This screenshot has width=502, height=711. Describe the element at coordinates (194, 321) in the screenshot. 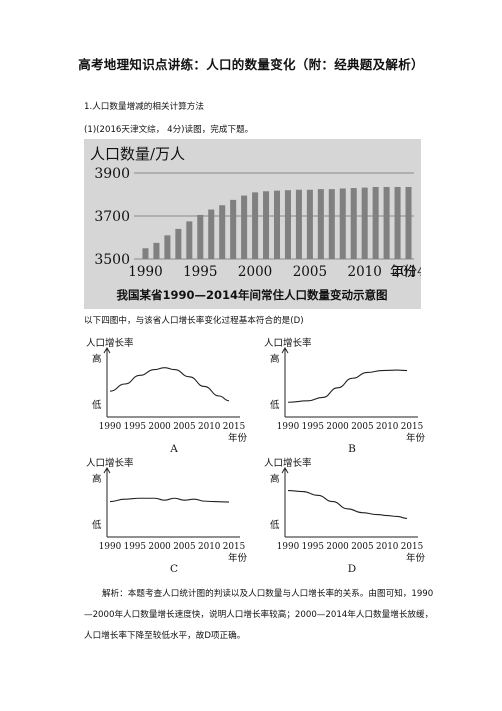

I see `question-text: 以下四图中，与该省人口增长率变化过程基本符合的是(D)` at that location.